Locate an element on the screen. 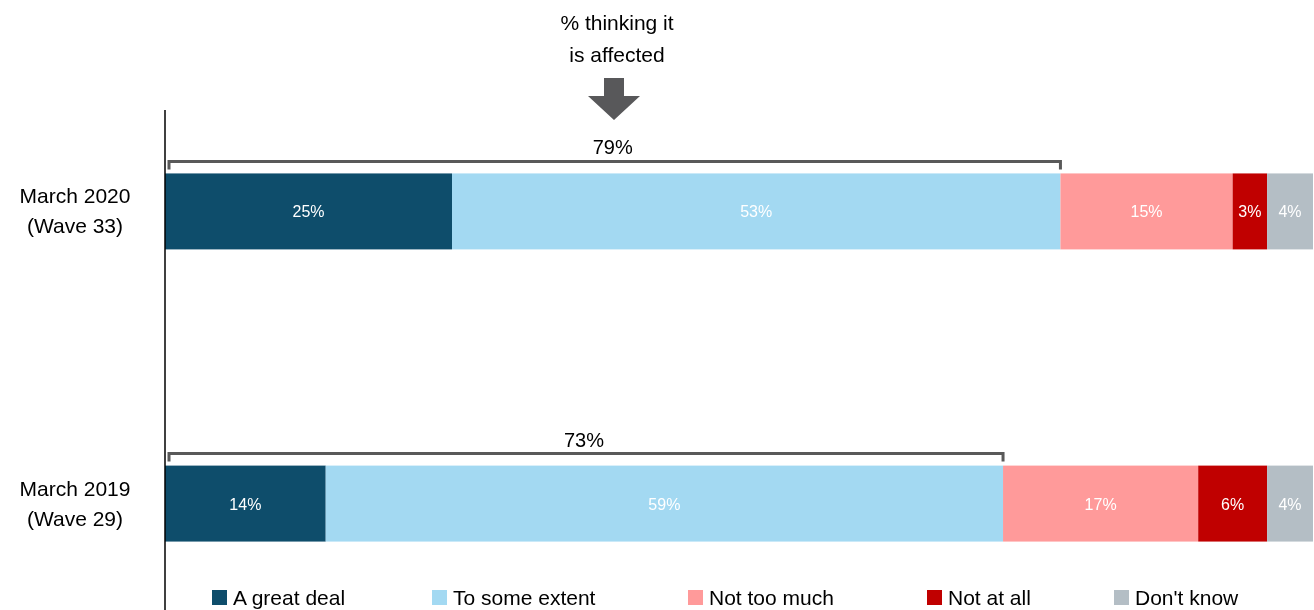  data-label: 3% is located at coordinates (1250, 212).